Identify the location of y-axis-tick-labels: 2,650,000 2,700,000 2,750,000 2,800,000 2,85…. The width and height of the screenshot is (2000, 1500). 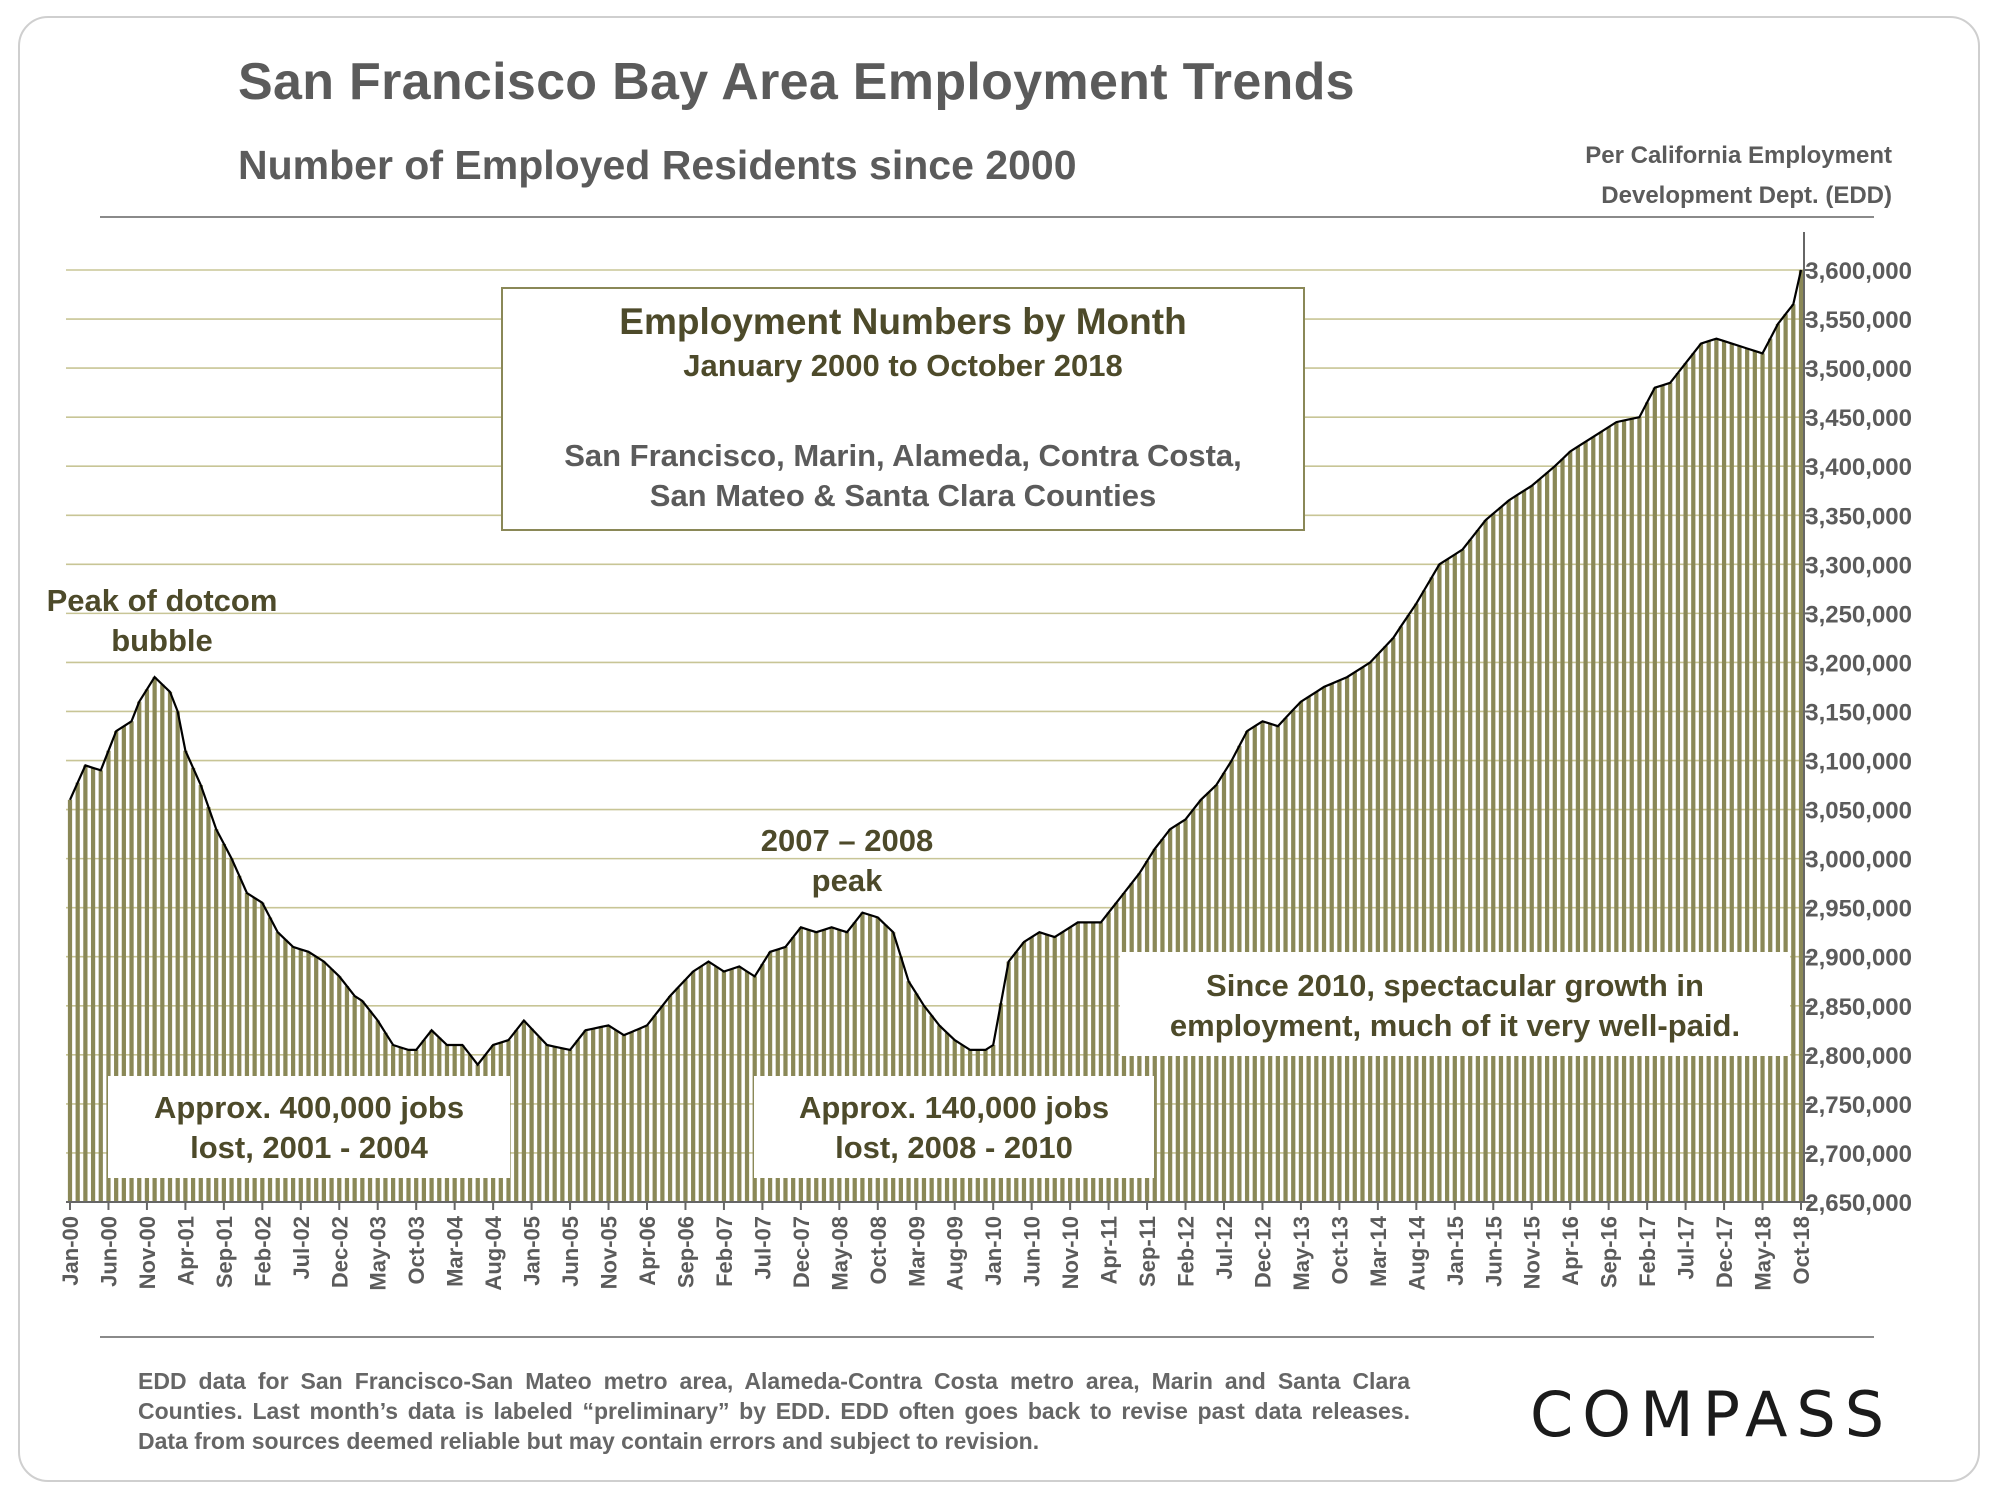
(1858, 737).